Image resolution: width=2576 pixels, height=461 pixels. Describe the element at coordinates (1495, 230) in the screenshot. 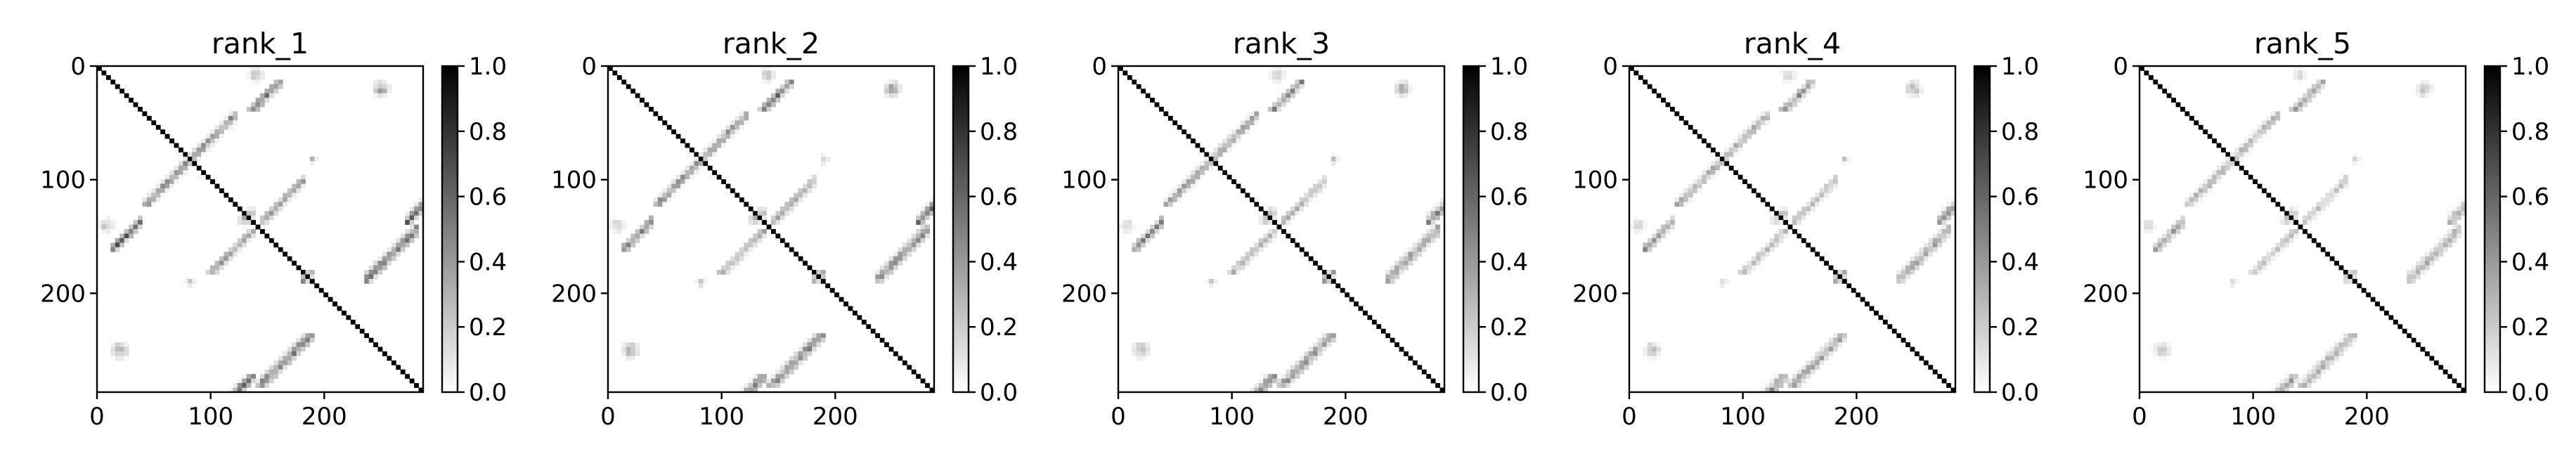

I see `colorbar: 0.00.20.40.60.81.0` at that location.